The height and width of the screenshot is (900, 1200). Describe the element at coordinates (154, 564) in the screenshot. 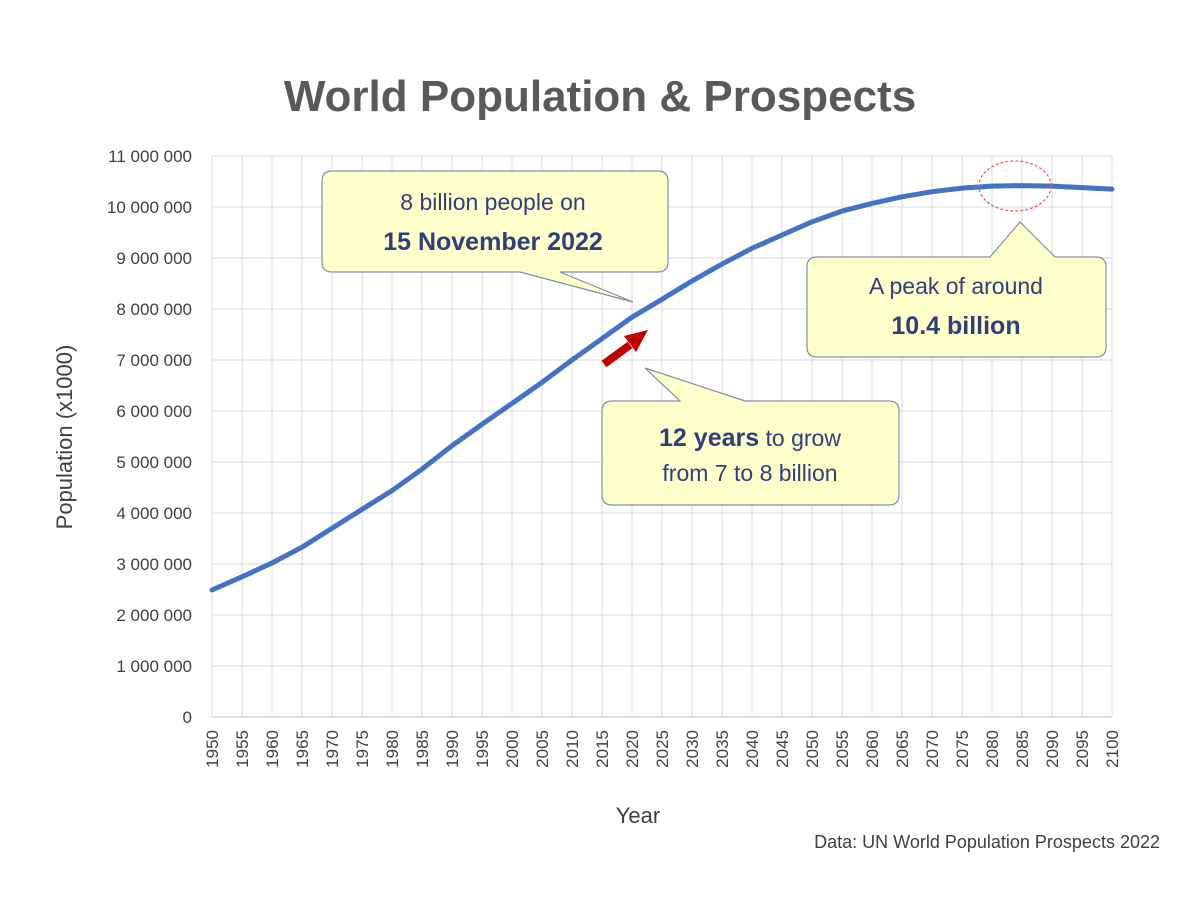

I see `y-tick-label: 3 000 000` at that location.